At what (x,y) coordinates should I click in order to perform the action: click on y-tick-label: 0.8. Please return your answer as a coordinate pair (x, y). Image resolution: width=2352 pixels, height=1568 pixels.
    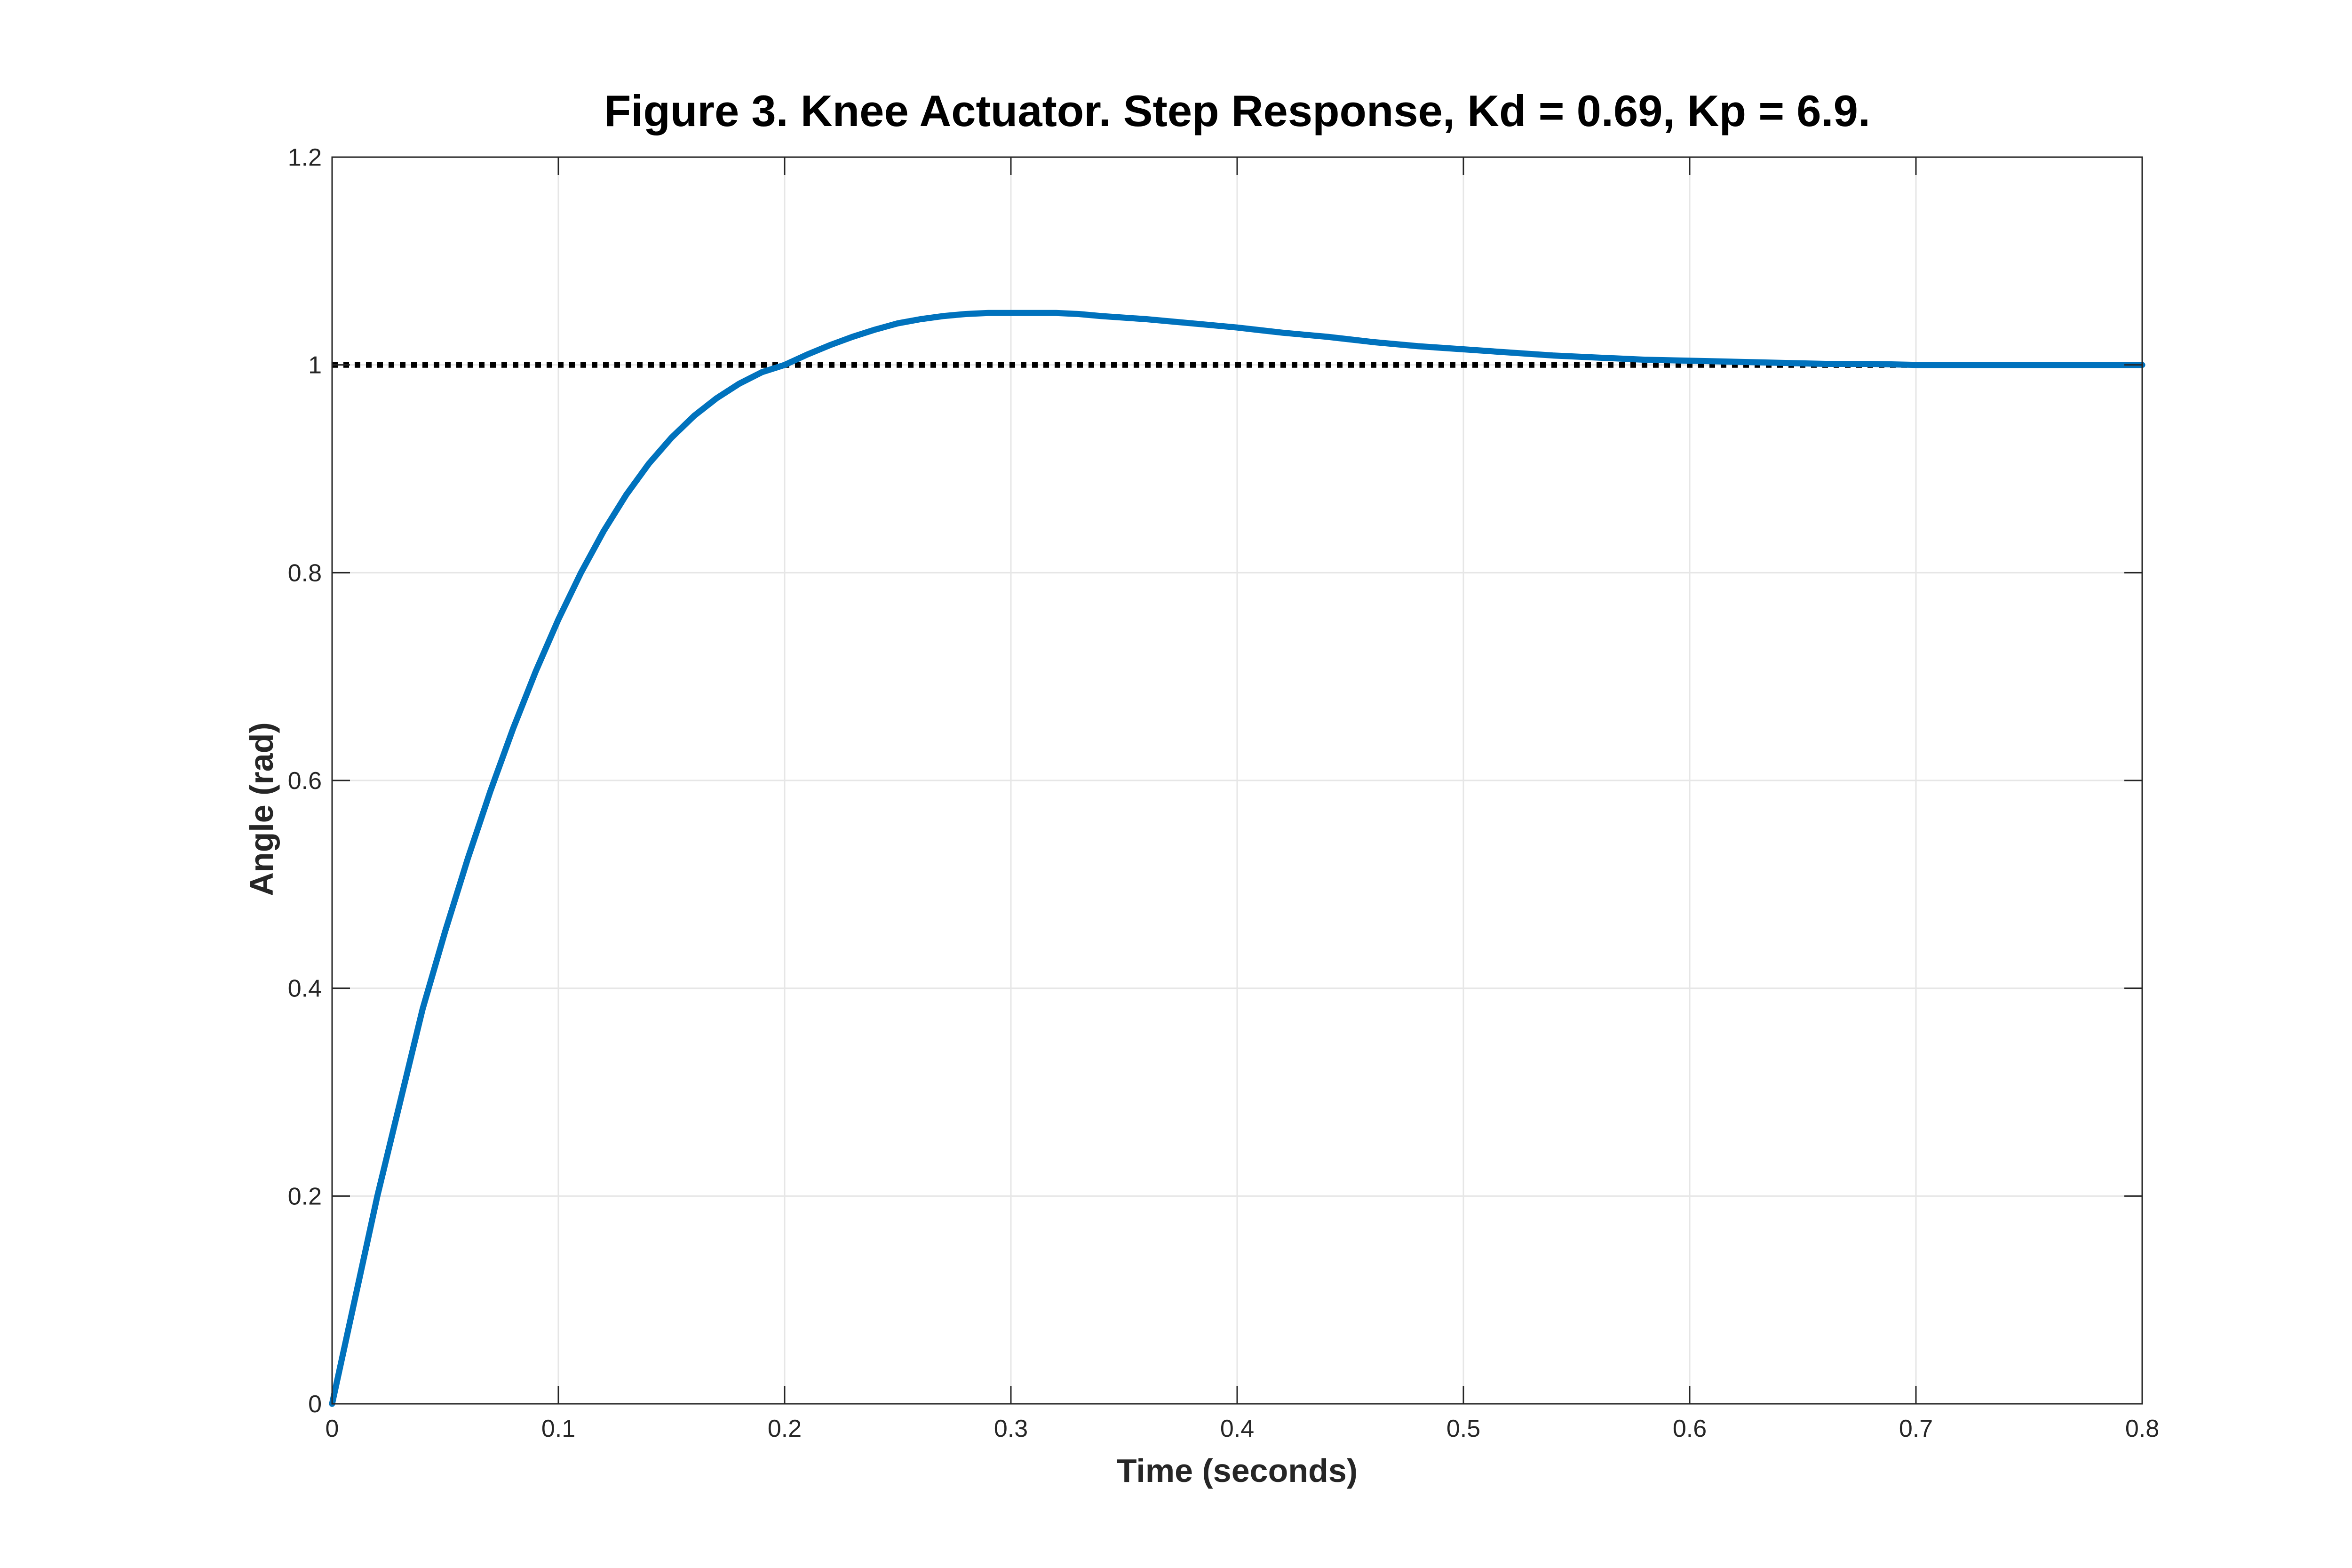
    Looking at the image, I should click on (305, 573).